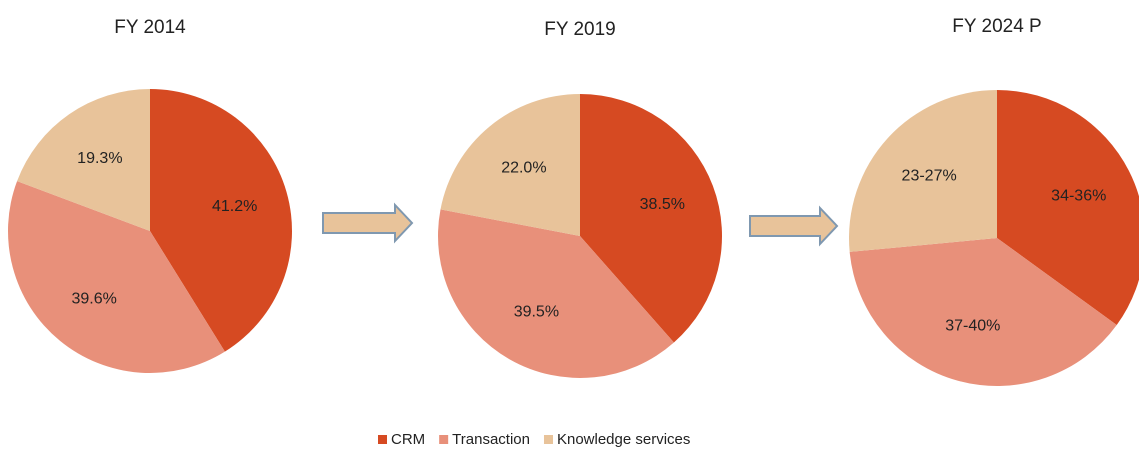 The image size is (1139, 453). Describe the element at coordinates (536, 312) in the screenshot. I see `data-label: 39.5%` at that location.